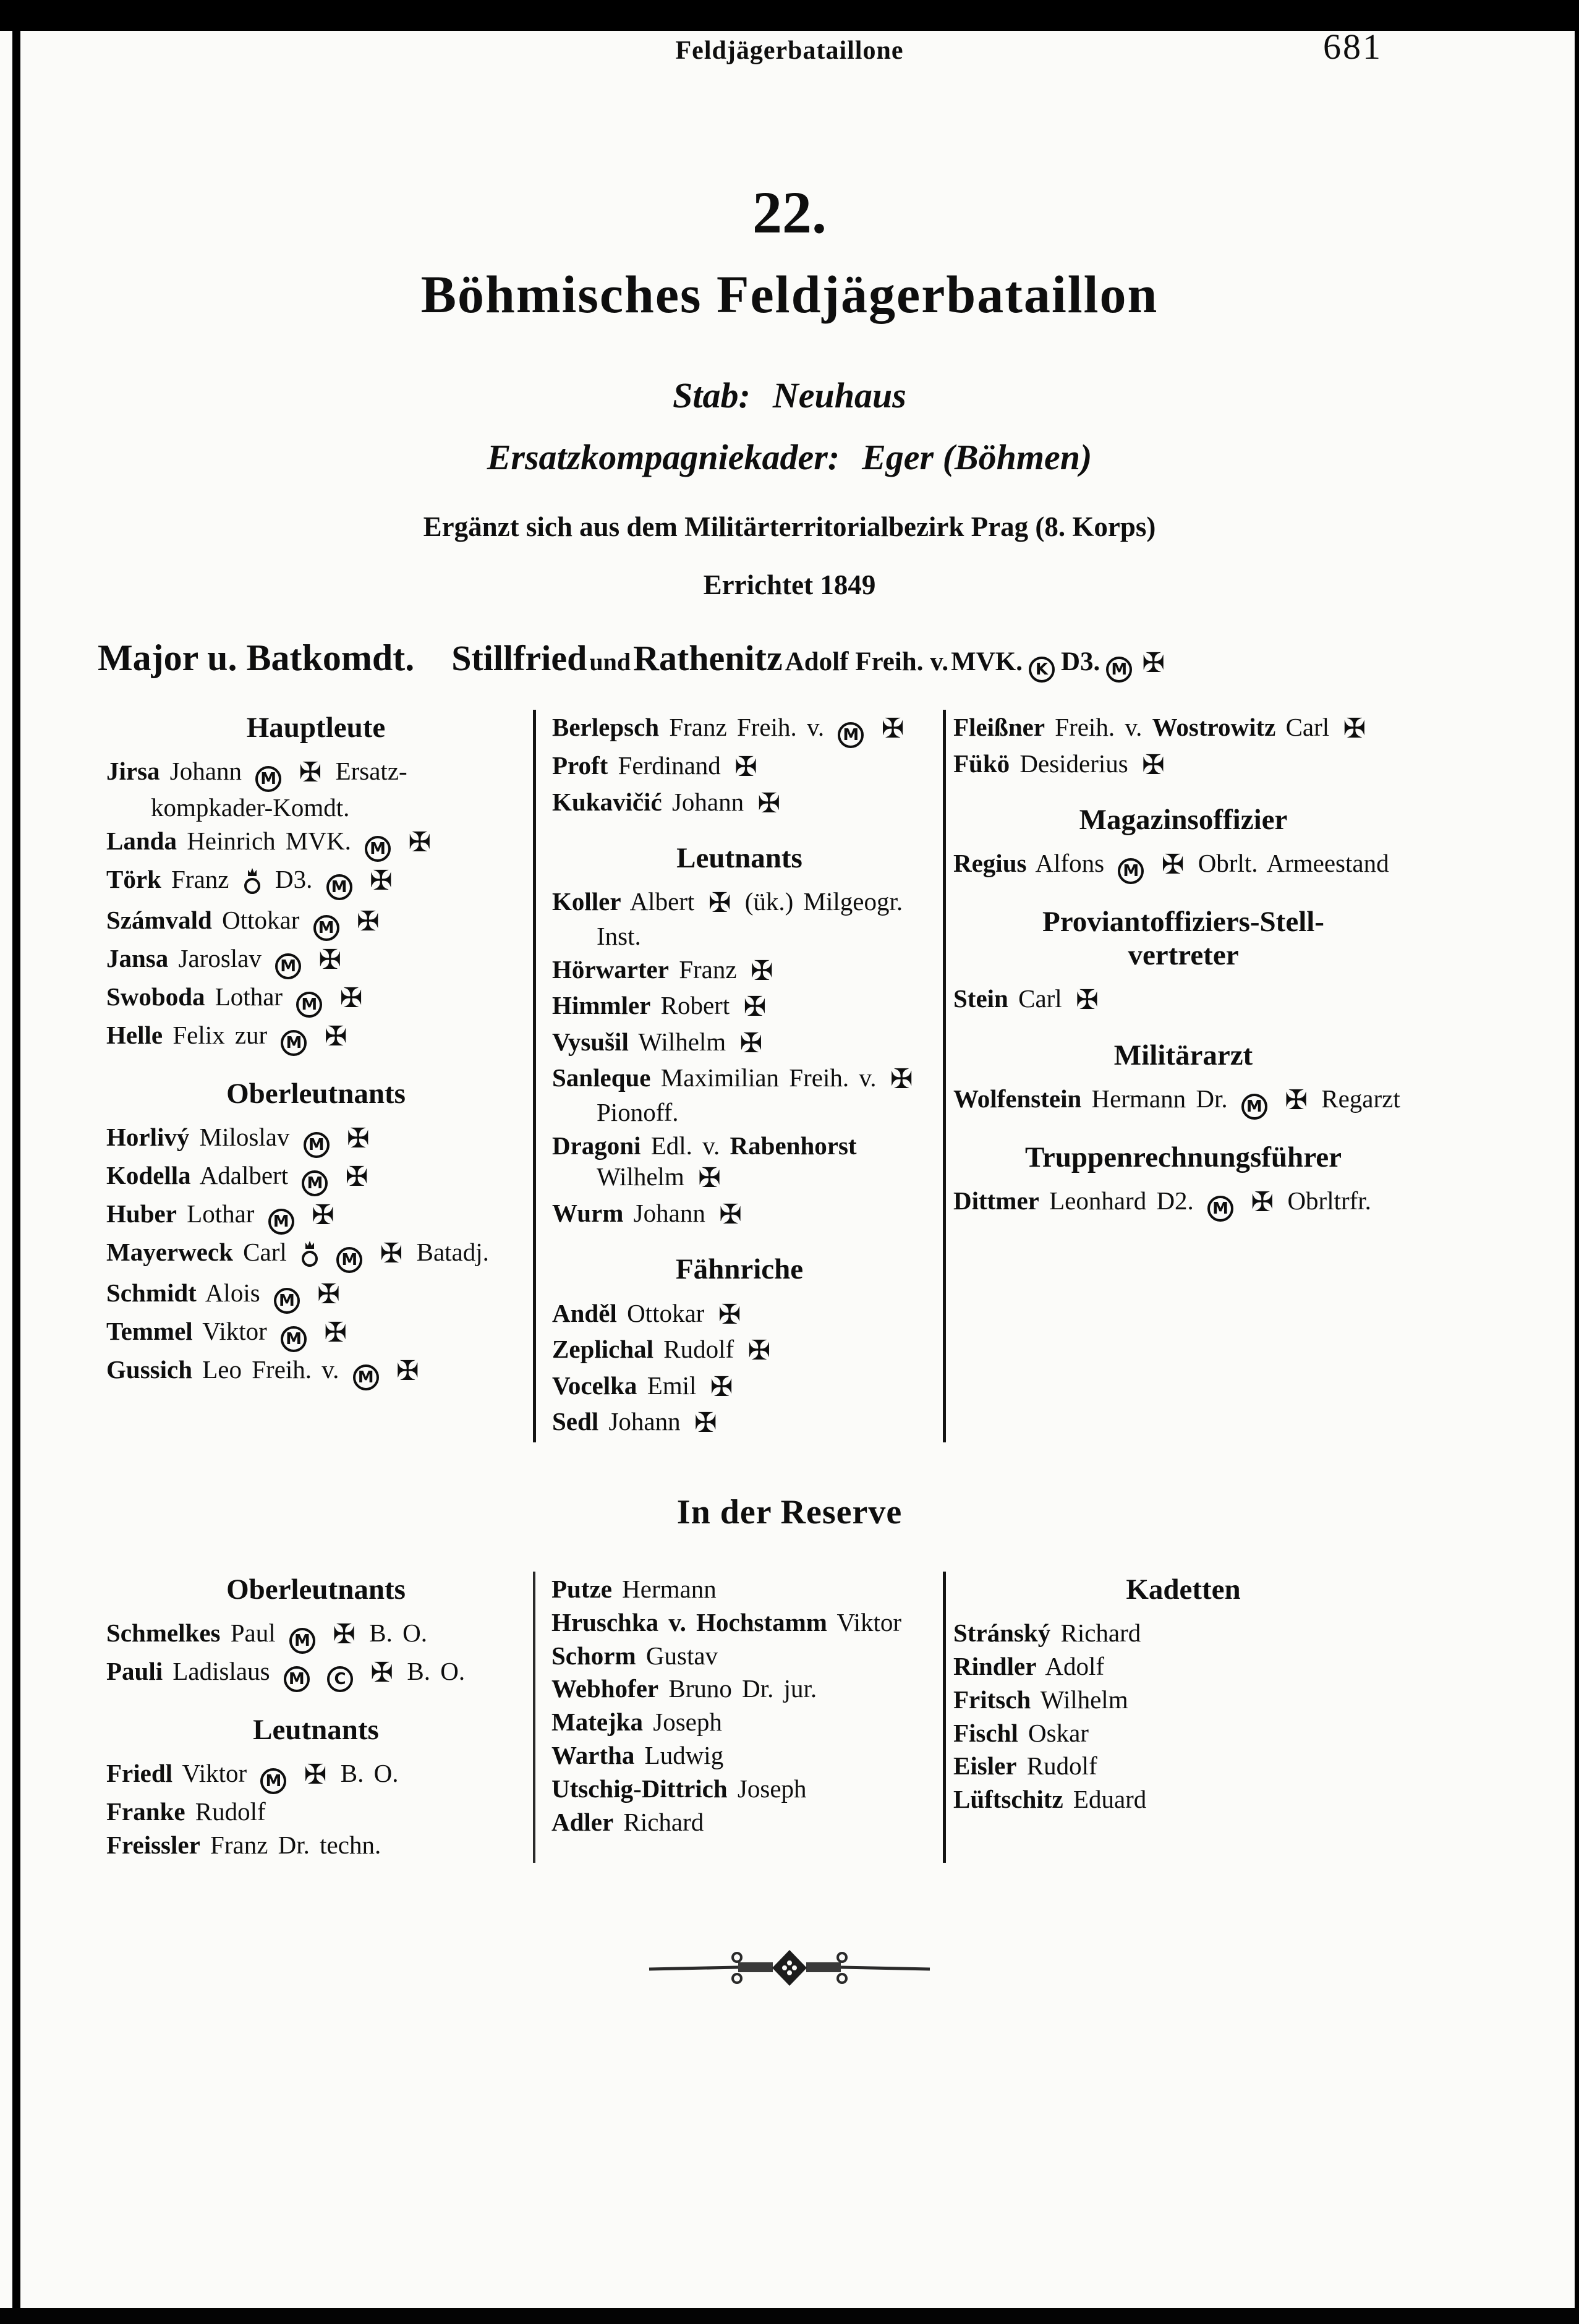  What do you see at coordinates (789, 1968) in the screenshot?
I see `ornament-graphic` at bounding box center [789, 1968].